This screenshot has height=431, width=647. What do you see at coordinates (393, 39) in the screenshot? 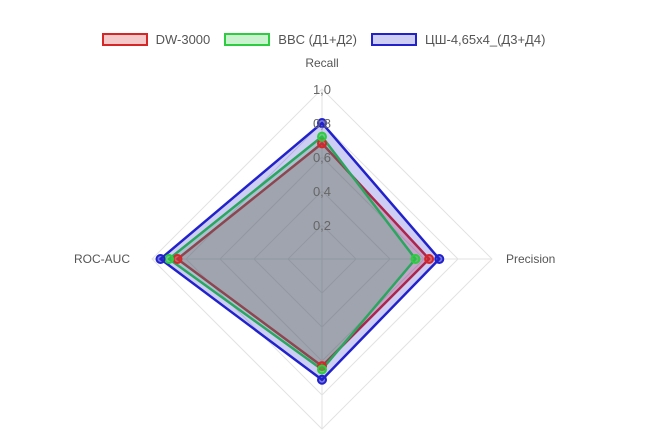
I see `legend-swatch-tssh` at bounding box center [393, 39].